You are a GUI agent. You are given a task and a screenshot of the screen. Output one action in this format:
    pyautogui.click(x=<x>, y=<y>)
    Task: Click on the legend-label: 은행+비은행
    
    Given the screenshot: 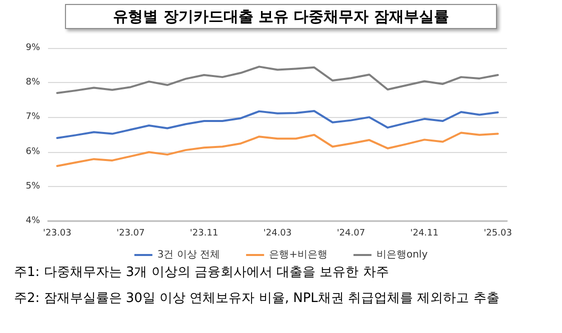 What is the action you would take?
    pyautogui.click(x=298, y=255)
    